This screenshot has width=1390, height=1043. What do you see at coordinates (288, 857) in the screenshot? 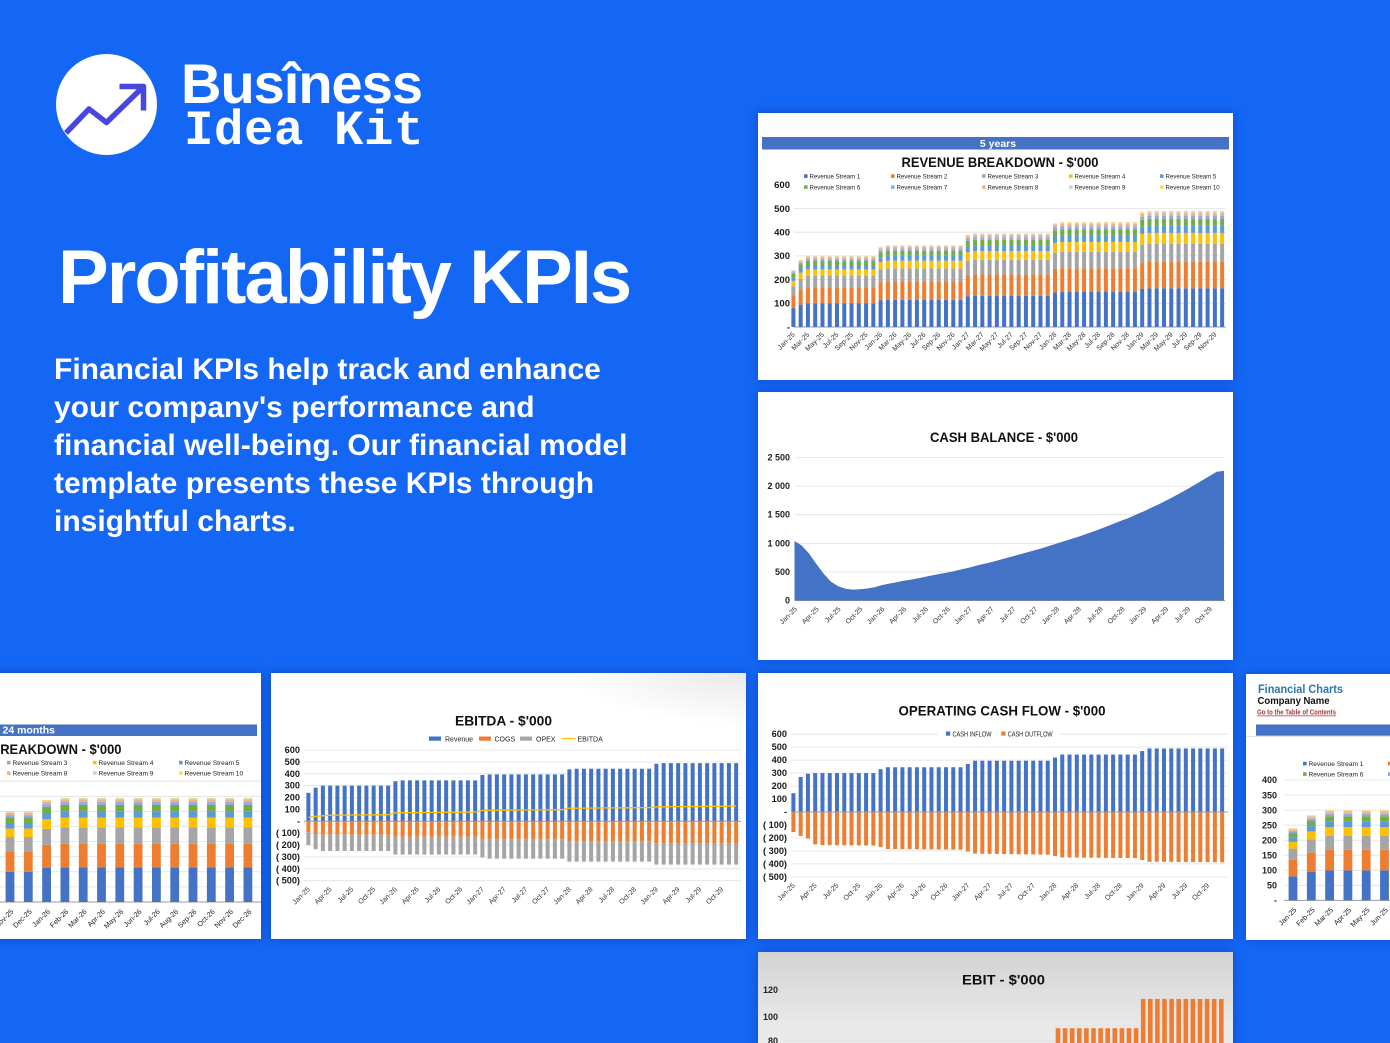
I see `svg-text: ( 300)` at bounding box center [288, 857].